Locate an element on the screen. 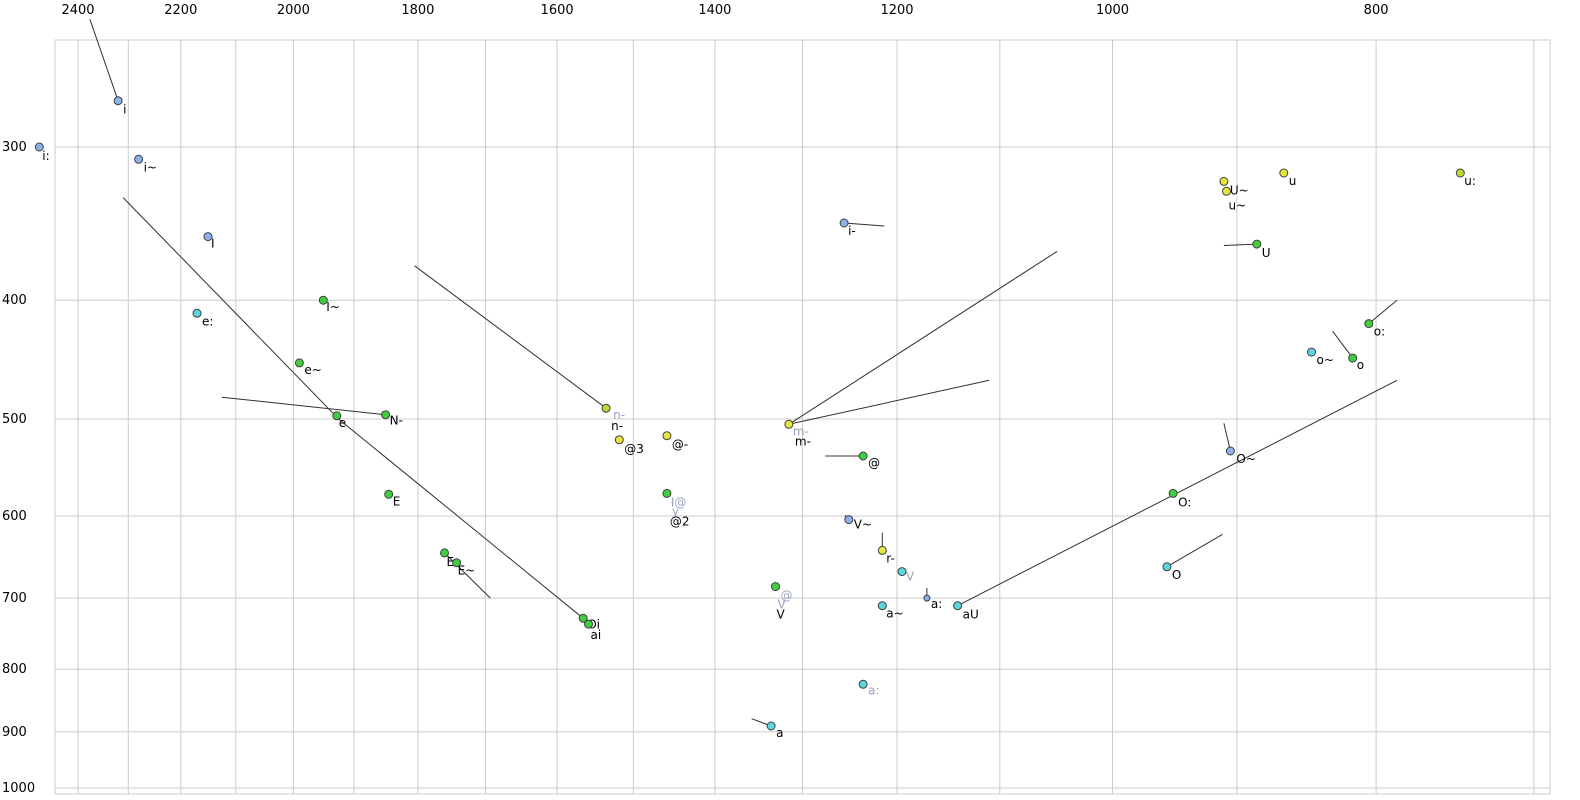 This screenshot has height=800, width=1580. data-point-@2 is located at coordinates (667, 493).